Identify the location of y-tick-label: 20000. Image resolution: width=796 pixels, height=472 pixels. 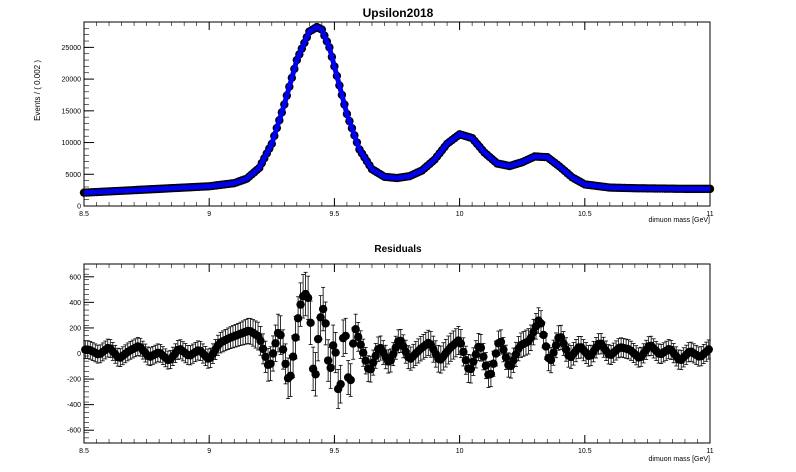
(72, 80).